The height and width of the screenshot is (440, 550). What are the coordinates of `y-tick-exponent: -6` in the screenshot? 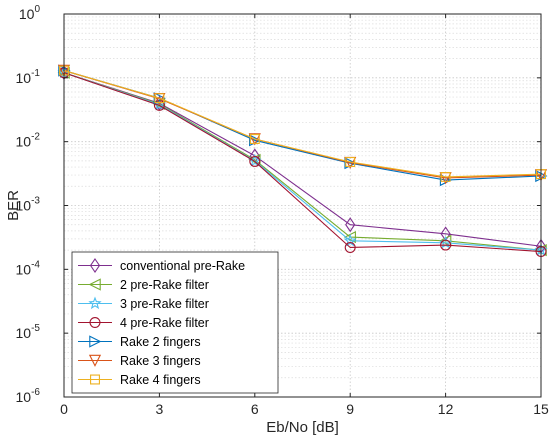 It's located at (35, 392).